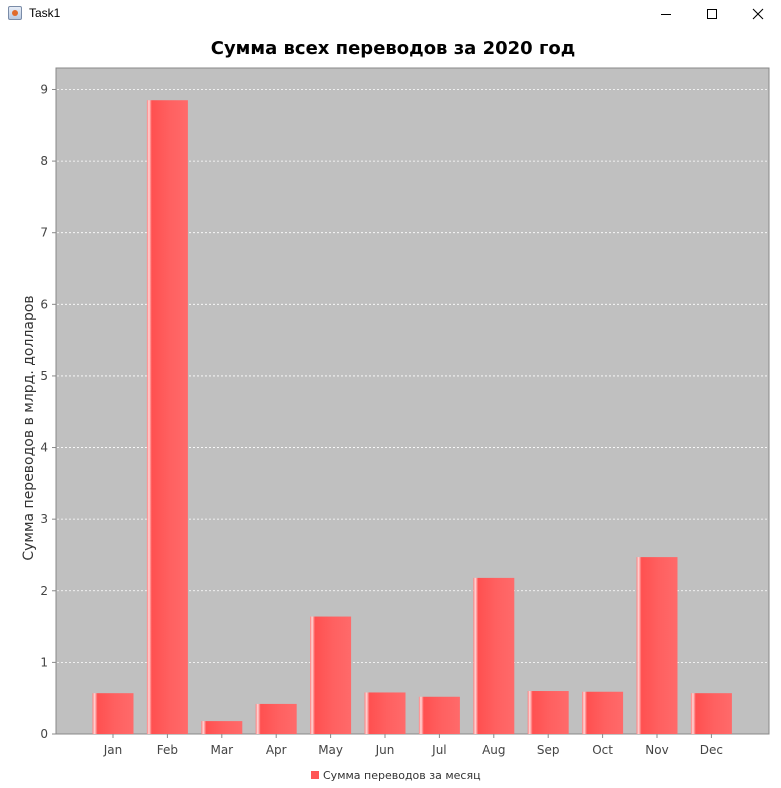 This screenshot has width=781, height=788. What do you see at coordinates (44, 734) in the screenshot?
I see `y-tick-label: 0` at bounding box center [44, 734].